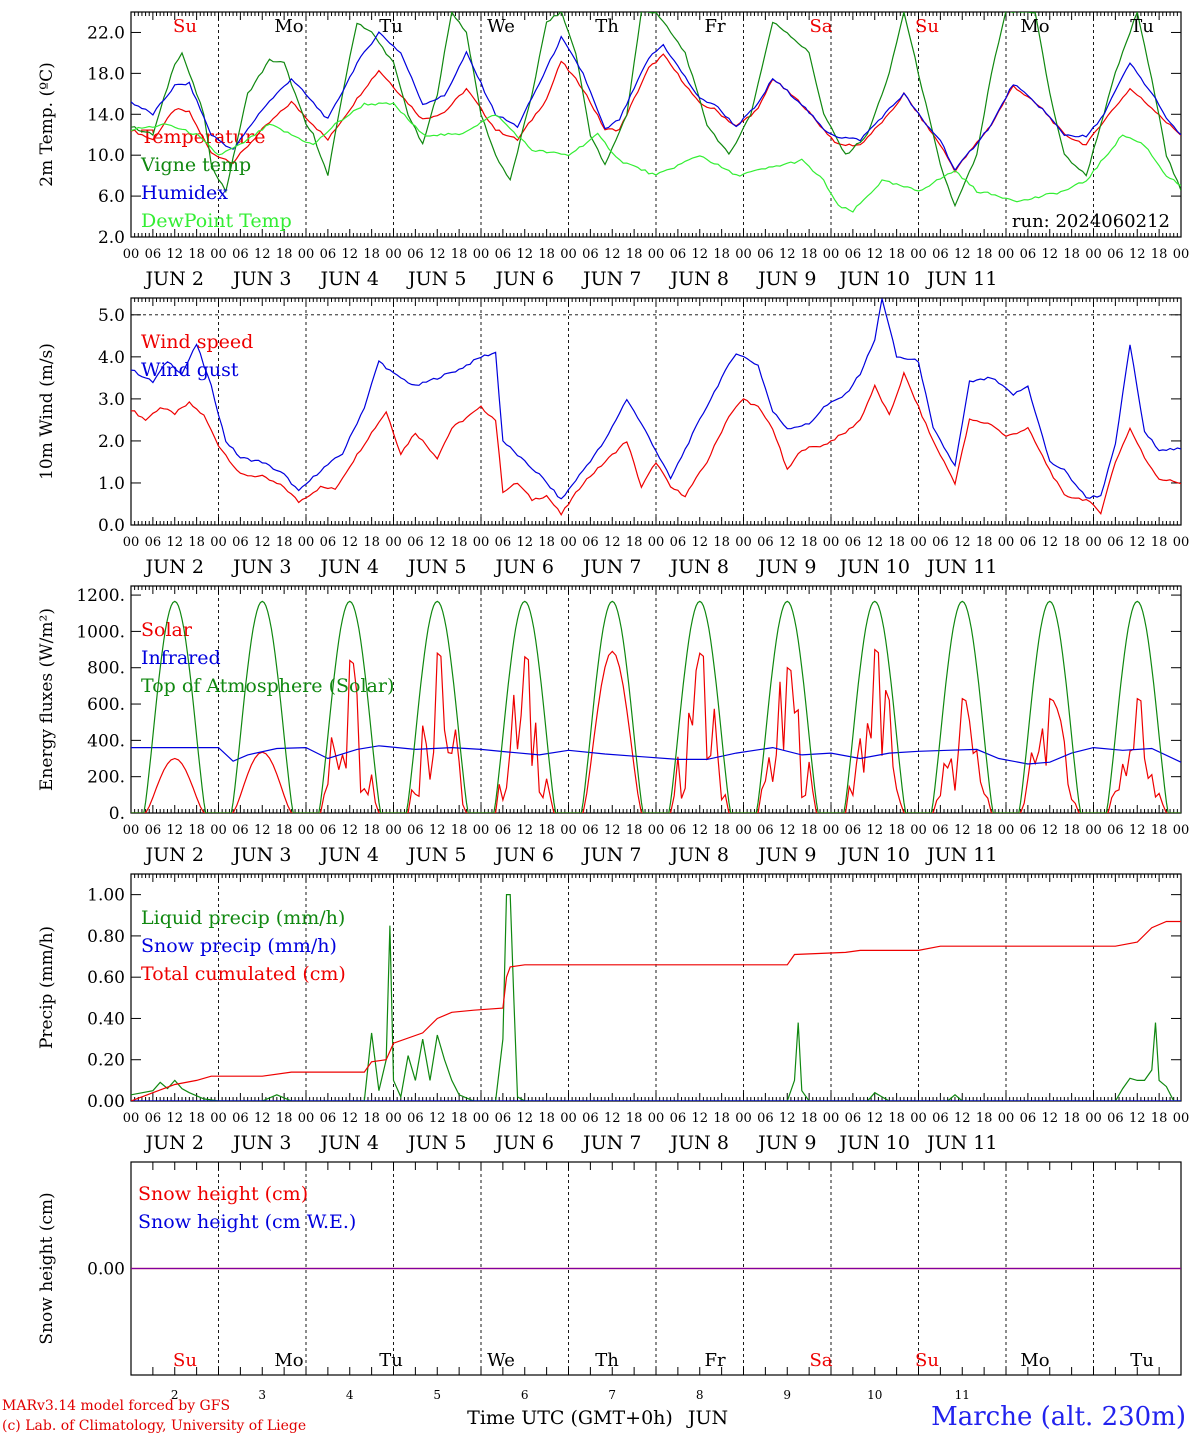 The width and height of the screenshot is (1194, 1440). I want to click on legend-temperature: Temperature, so click(203, 137).